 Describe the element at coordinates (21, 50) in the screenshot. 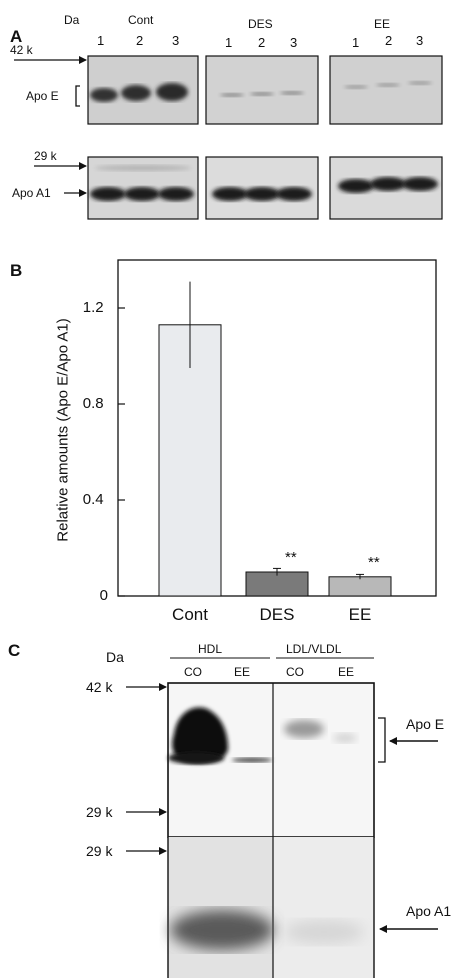

I see `marker-42k: 42 k` at that location.